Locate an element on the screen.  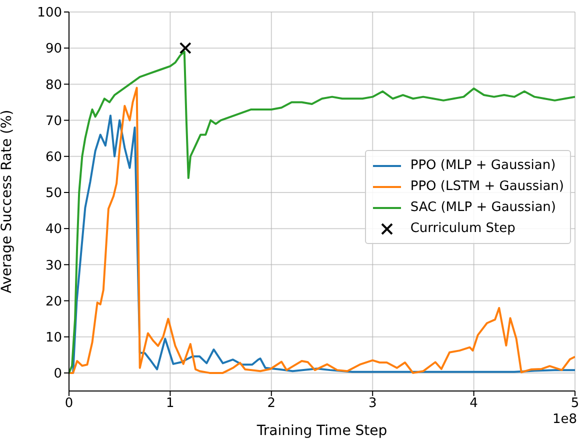
y-tick-label: 0 is located at coordinates (58, 374).